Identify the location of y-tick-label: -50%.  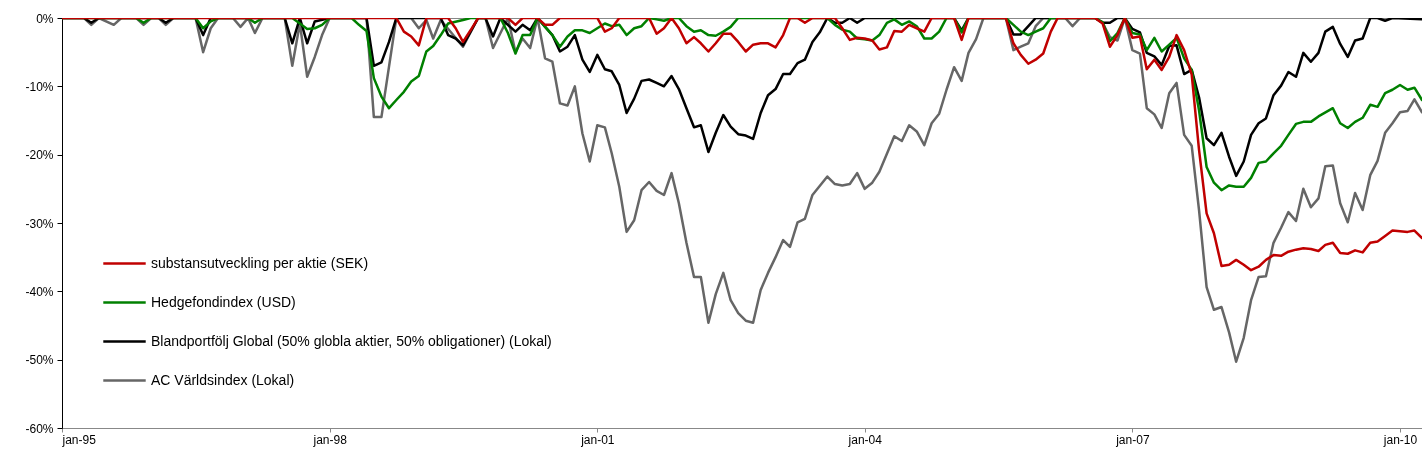
(39, 360).